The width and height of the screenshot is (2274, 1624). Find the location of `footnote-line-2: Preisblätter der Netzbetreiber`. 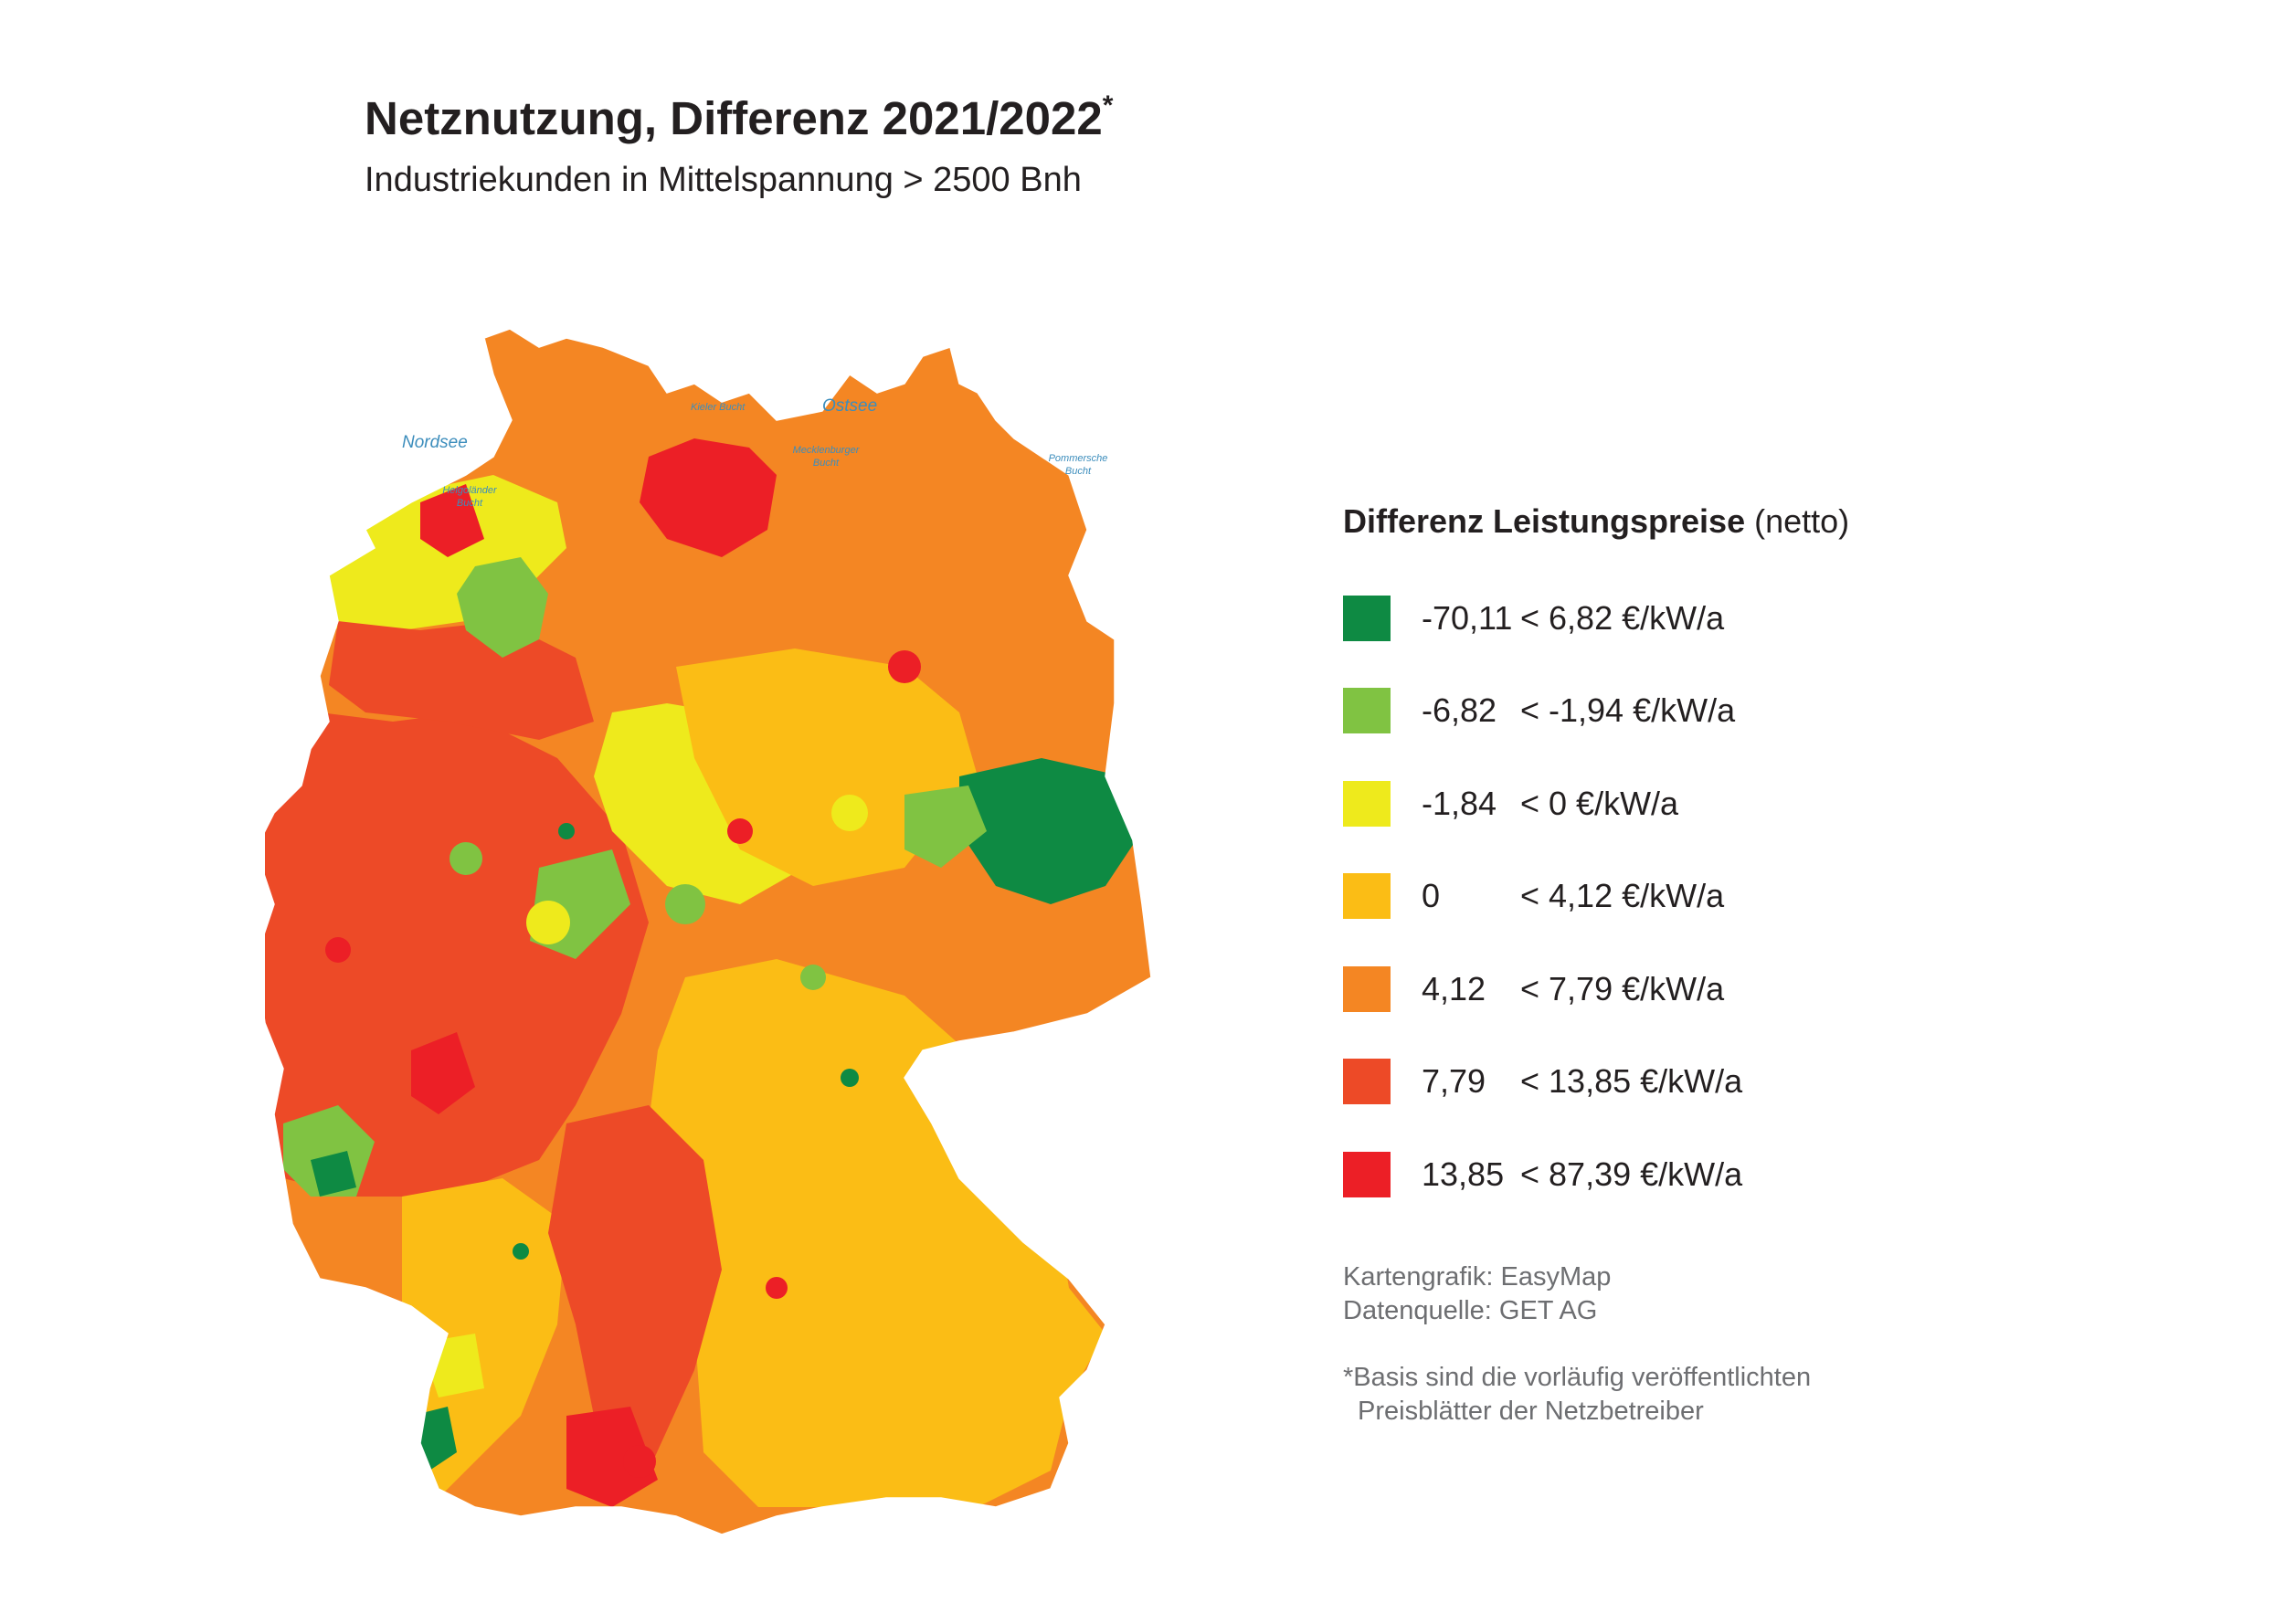

footnote-line-2: Preisblätter der Netzbetreiber is located at coordinates (1531, 1411).